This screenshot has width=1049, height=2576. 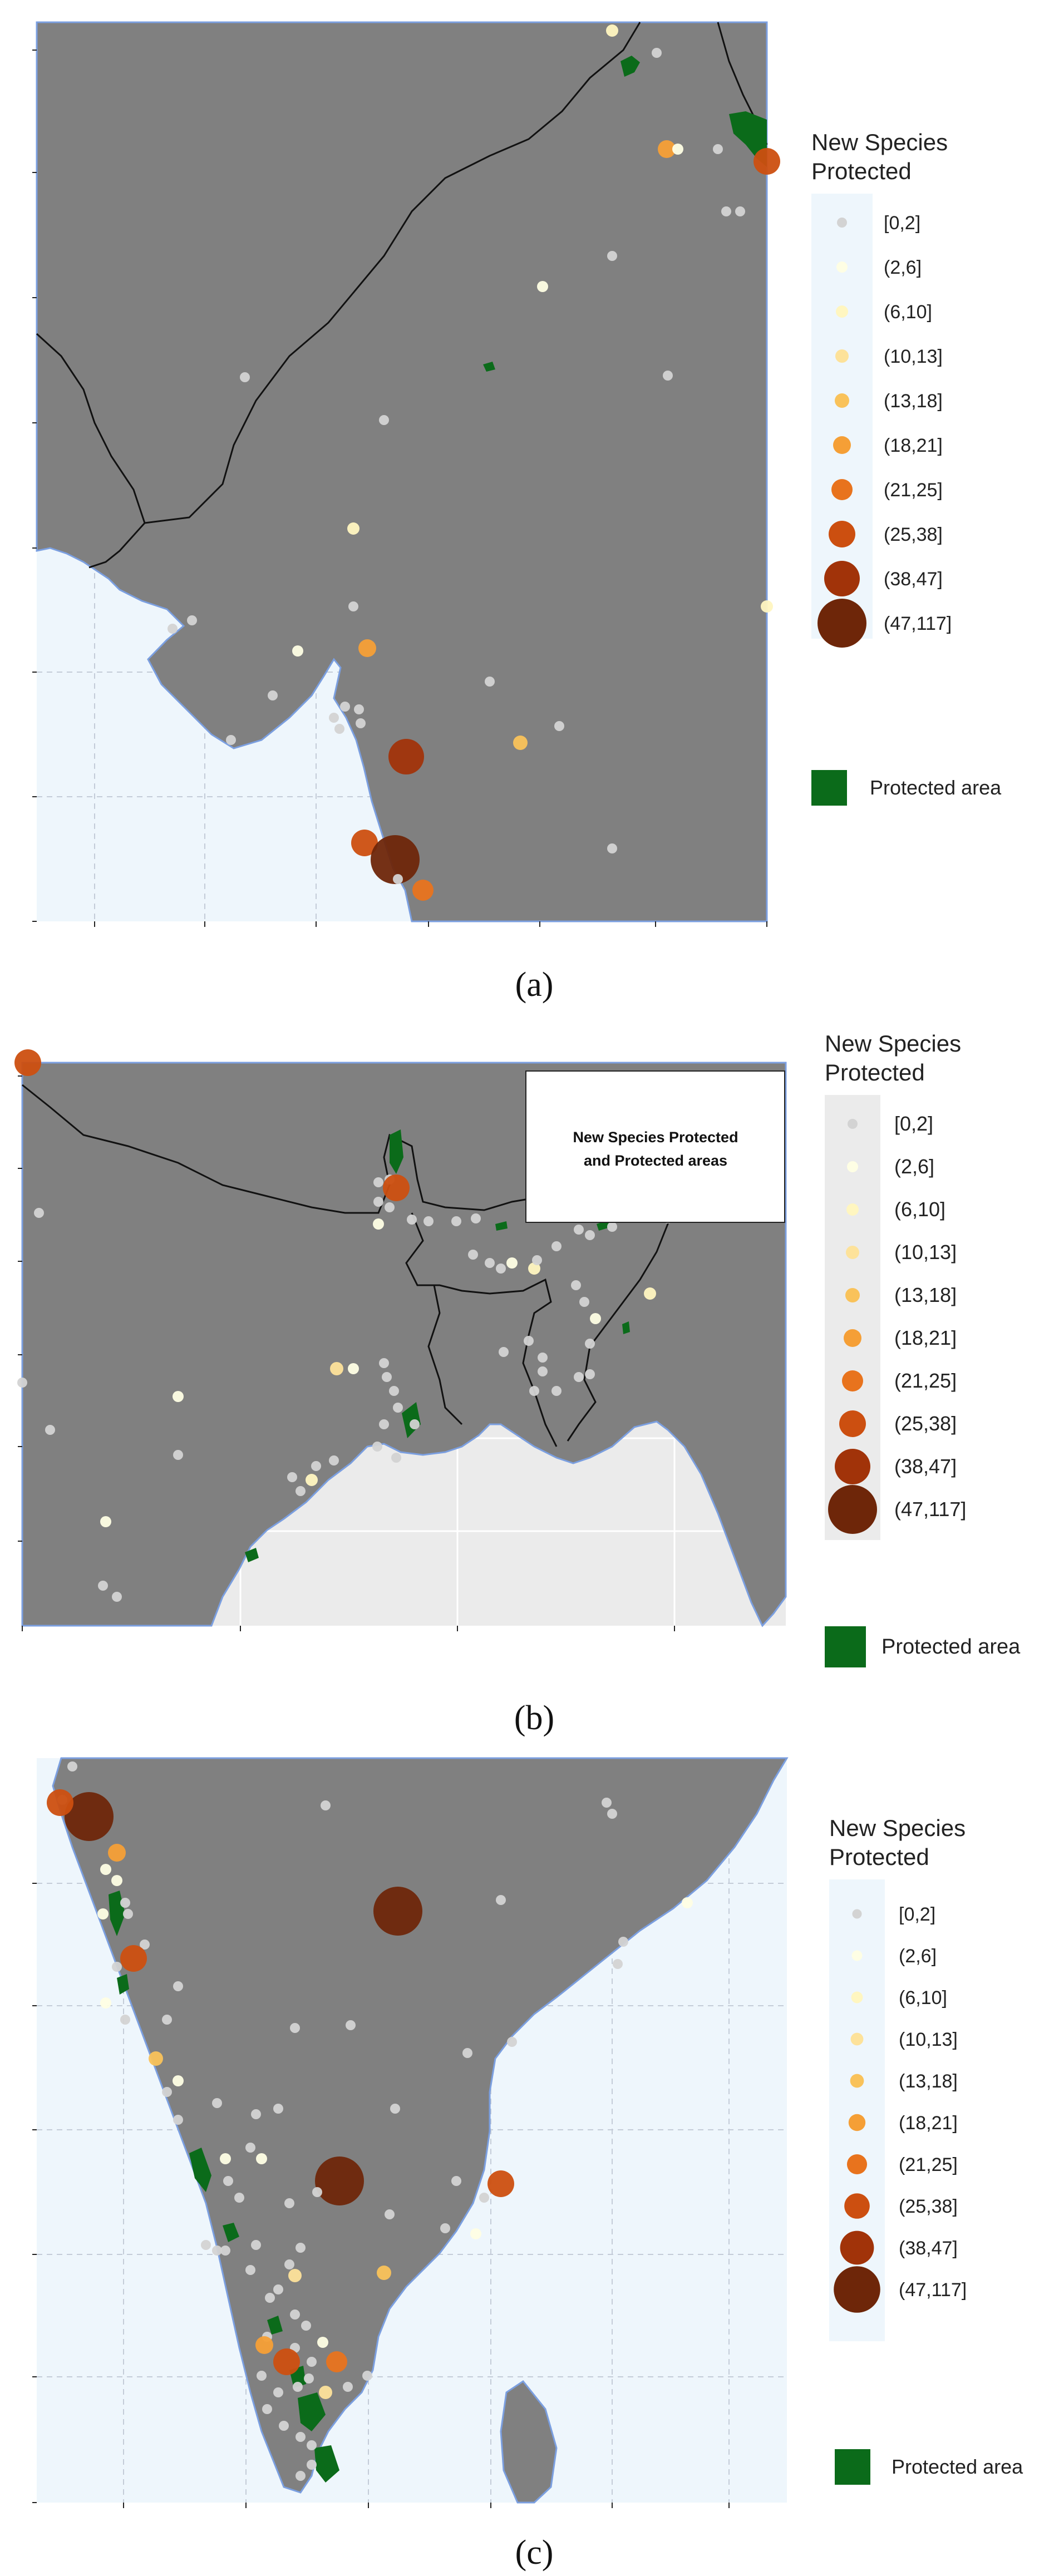 I want to click on inset-box, so click(x=655, y=1146).